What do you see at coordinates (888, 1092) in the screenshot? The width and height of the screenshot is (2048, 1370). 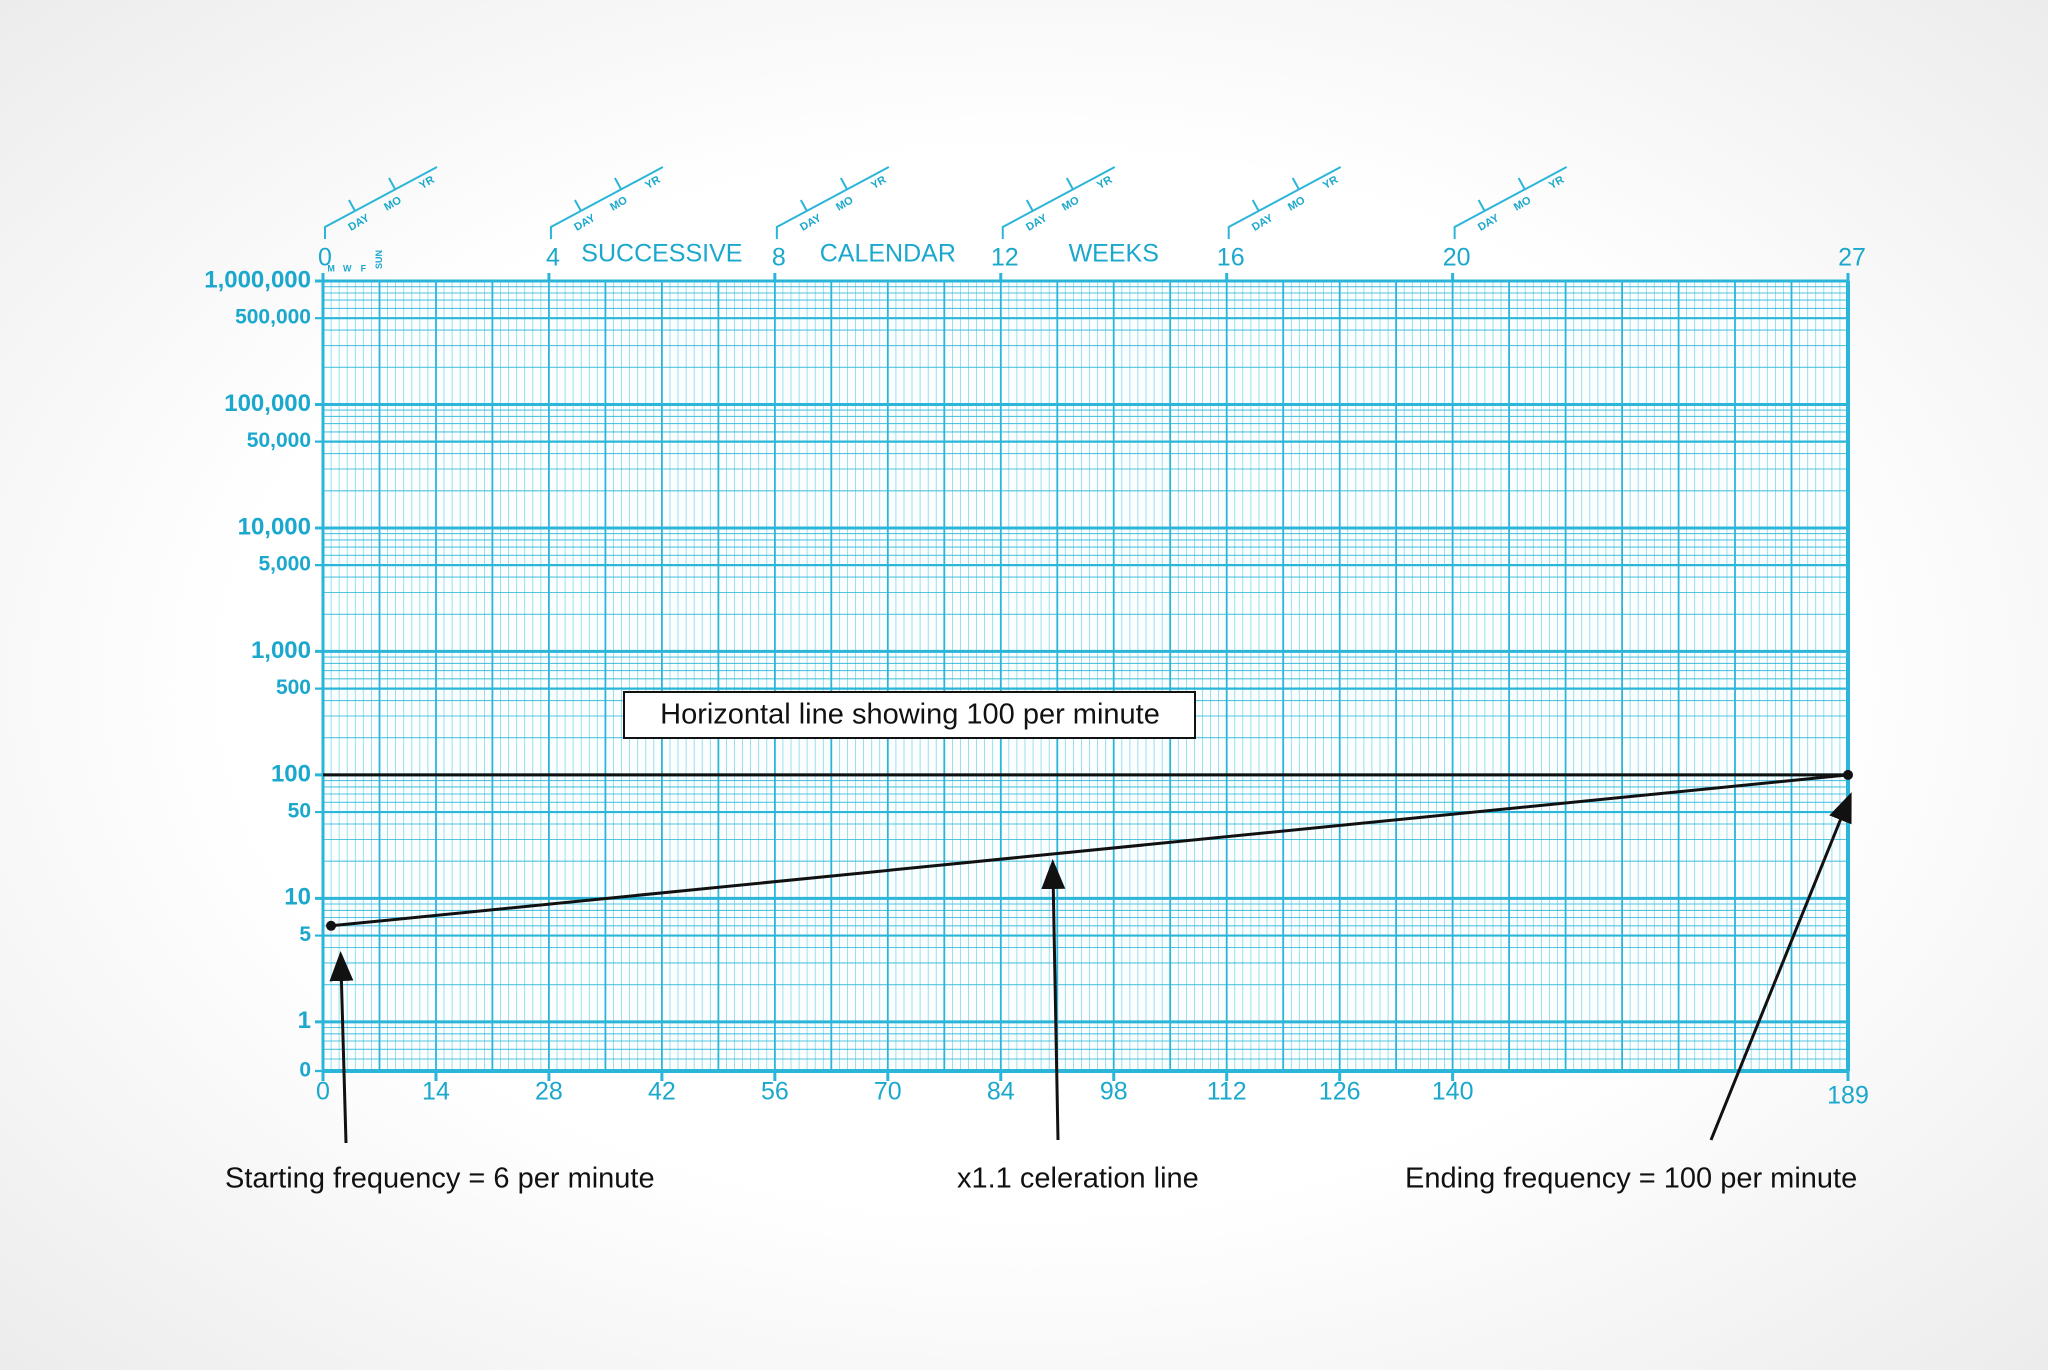 I see `x-tick-label: 70` at bounding box center [888, 1092].